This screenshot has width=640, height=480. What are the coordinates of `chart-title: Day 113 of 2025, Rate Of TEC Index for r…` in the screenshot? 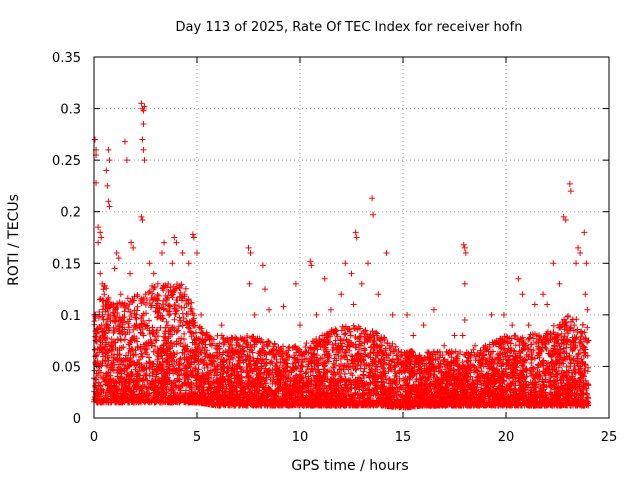 It's located at (349, 27).